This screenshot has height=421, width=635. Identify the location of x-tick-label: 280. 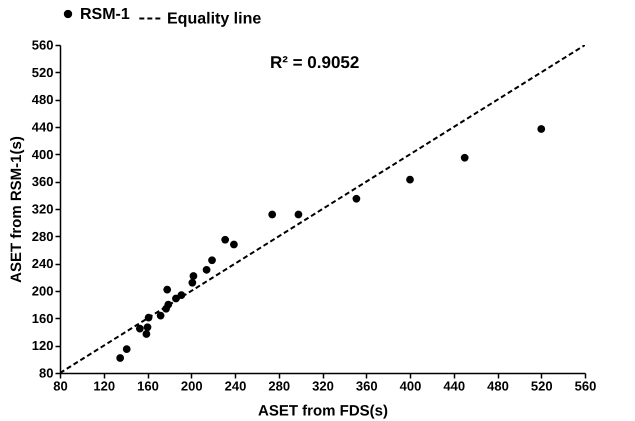
(279, 386).